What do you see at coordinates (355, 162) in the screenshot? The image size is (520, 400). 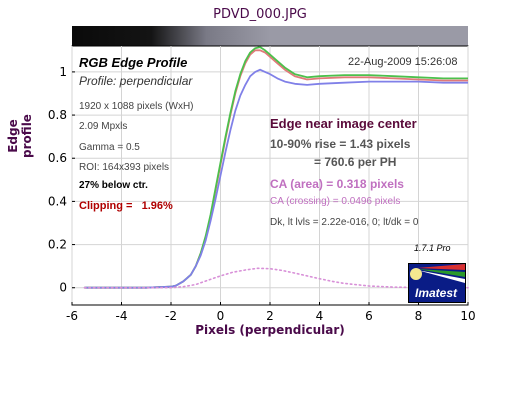 I see `rise-per-ph: = 760.6 per PH` at bounding box center [355, 162].